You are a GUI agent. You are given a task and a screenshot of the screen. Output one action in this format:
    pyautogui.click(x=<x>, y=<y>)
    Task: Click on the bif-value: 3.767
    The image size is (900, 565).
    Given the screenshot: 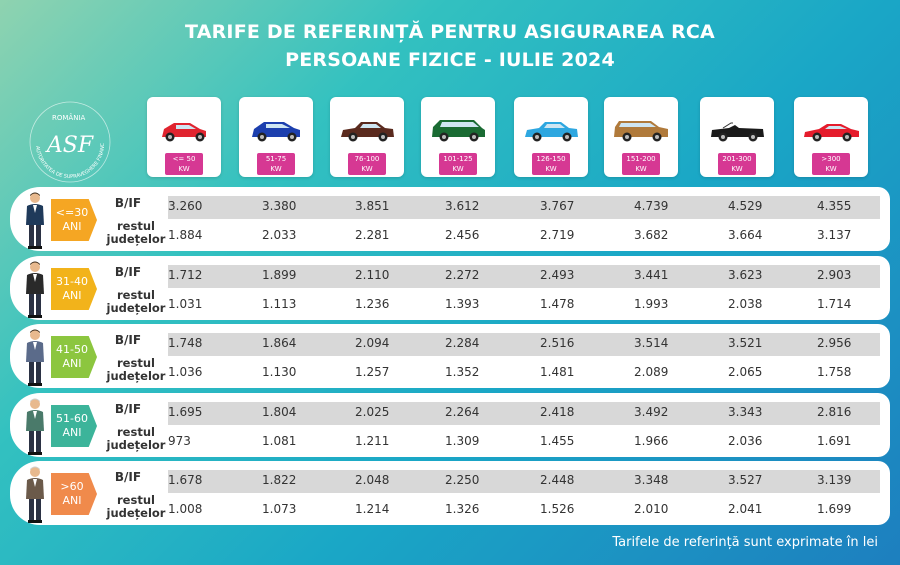 What is the action you would take?
    pyautogui.click(x=557, y=206)
    